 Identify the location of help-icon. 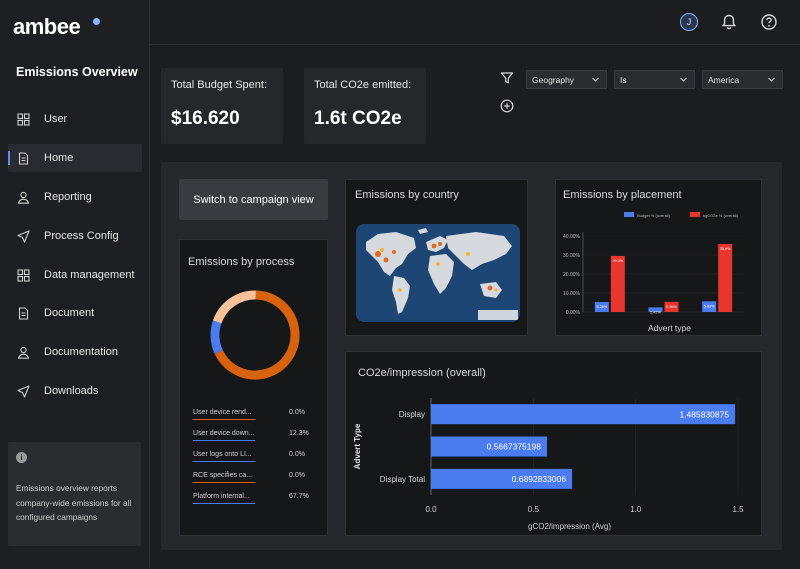
(769, 22).